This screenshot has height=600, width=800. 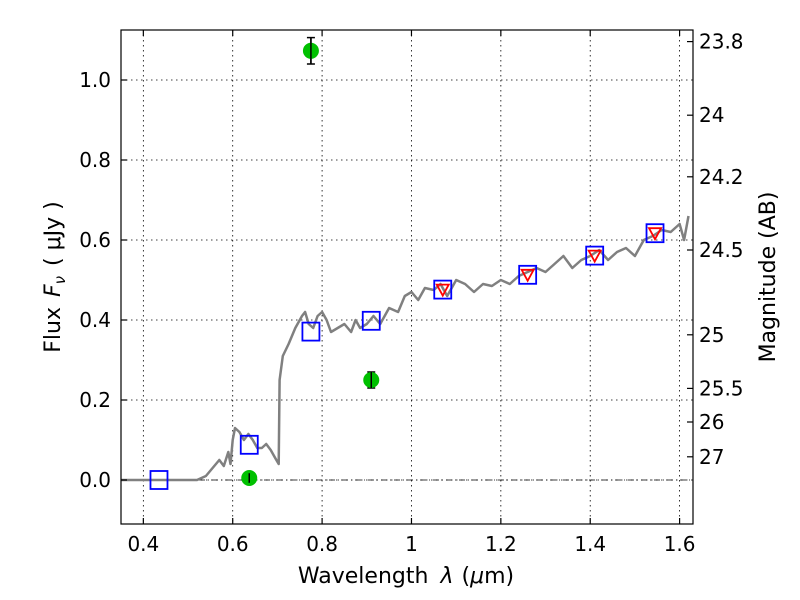 I want to click on y2-axis-label: Magnitude (AB), so click(x=768, y=277).